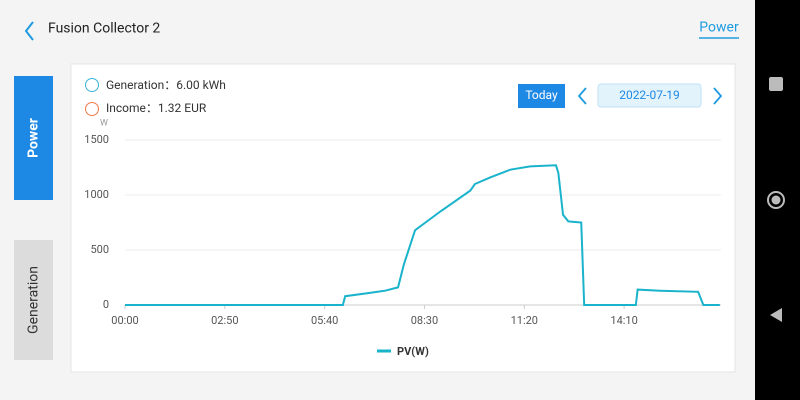 This screenshot has height=400, width=800. I want to click on generation-text: Generation：6.00 kWh, so click(166, 85).